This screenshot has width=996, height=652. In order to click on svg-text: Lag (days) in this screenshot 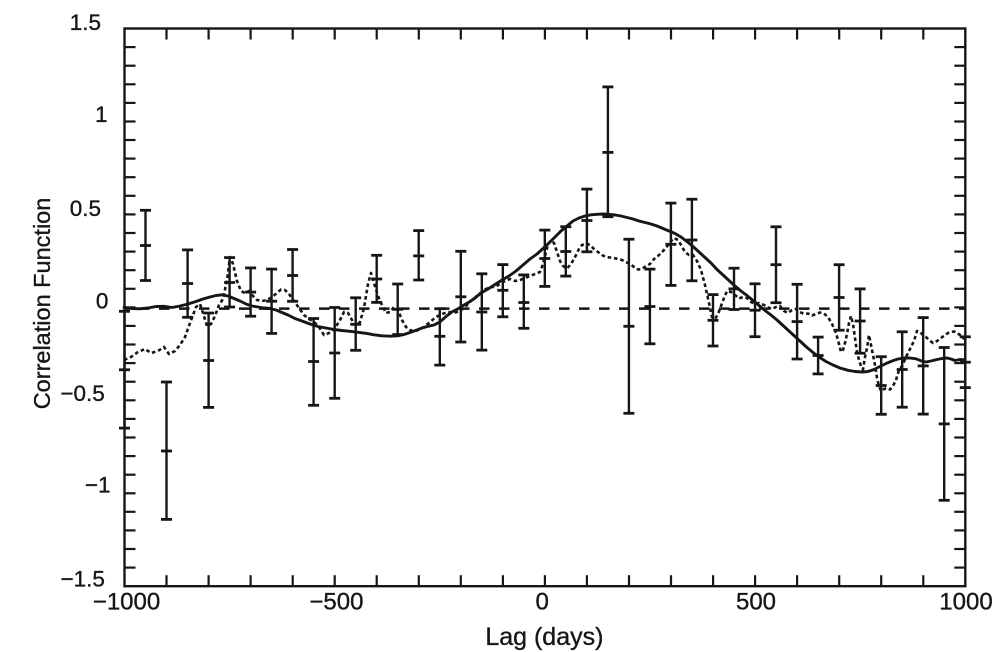, I will do `click(544, 637)`.